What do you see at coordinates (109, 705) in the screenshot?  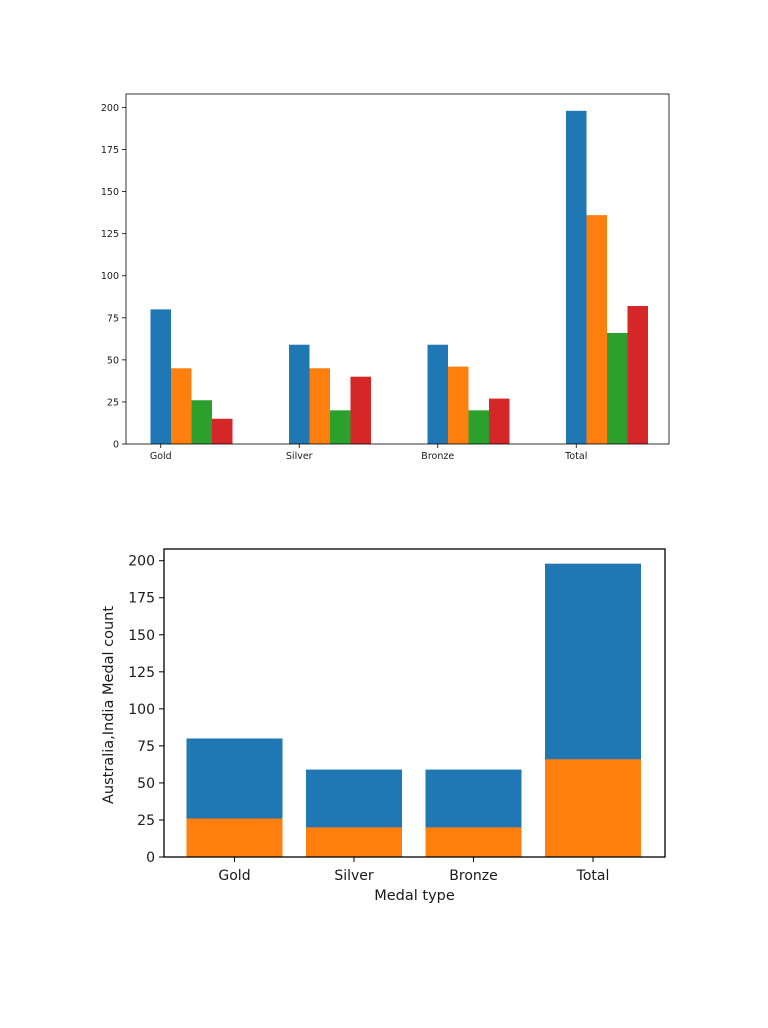 I see `y-axis-label: Australia,India Medal count` at bounding box center [109, 705].